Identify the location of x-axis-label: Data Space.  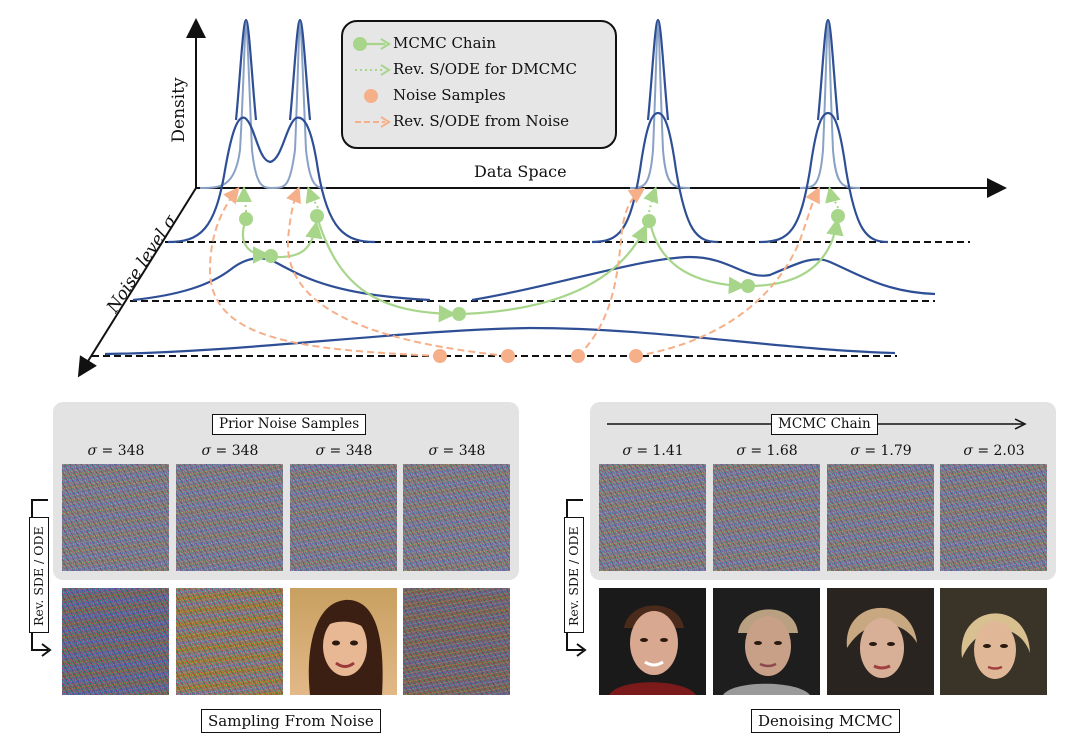
(520, 171).